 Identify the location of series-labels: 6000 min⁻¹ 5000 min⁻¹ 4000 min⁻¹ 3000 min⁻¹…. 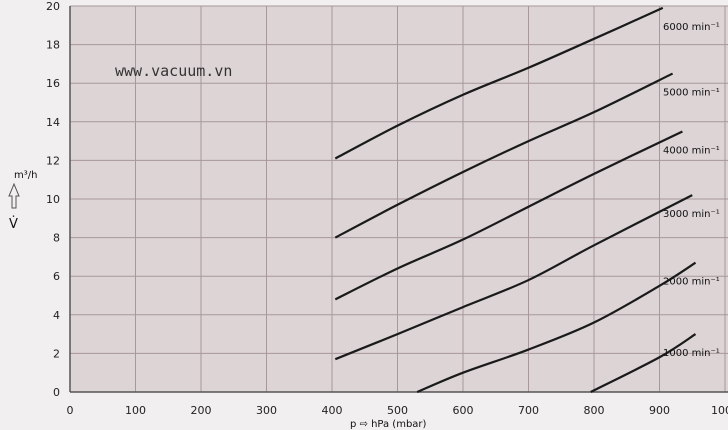
(691, 190).